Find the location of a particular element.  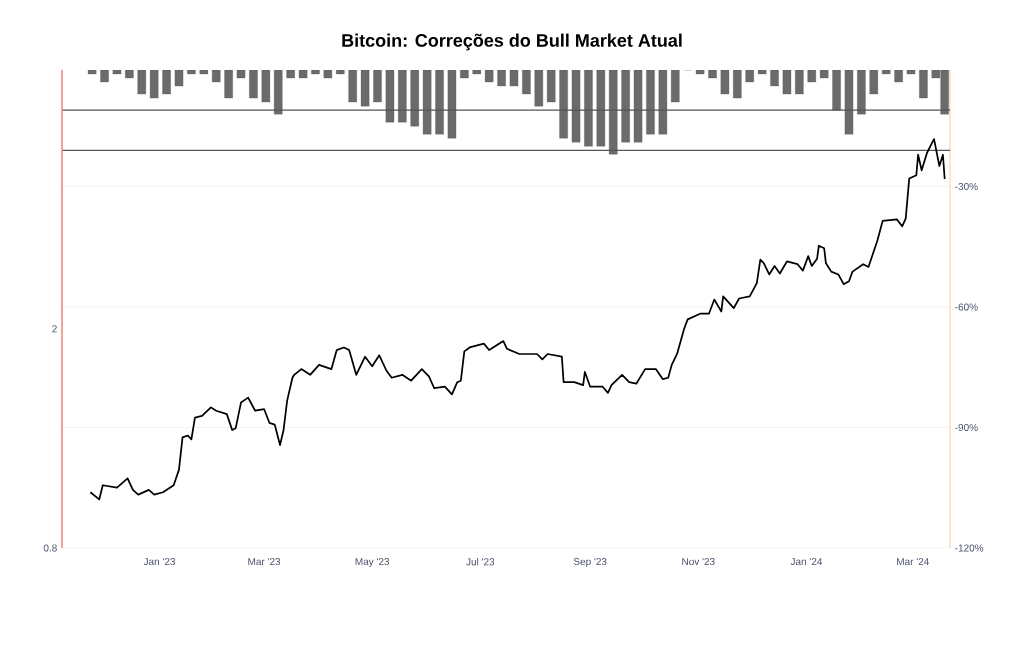

y-tick-label: 2 is located at coordinates (54, 329).